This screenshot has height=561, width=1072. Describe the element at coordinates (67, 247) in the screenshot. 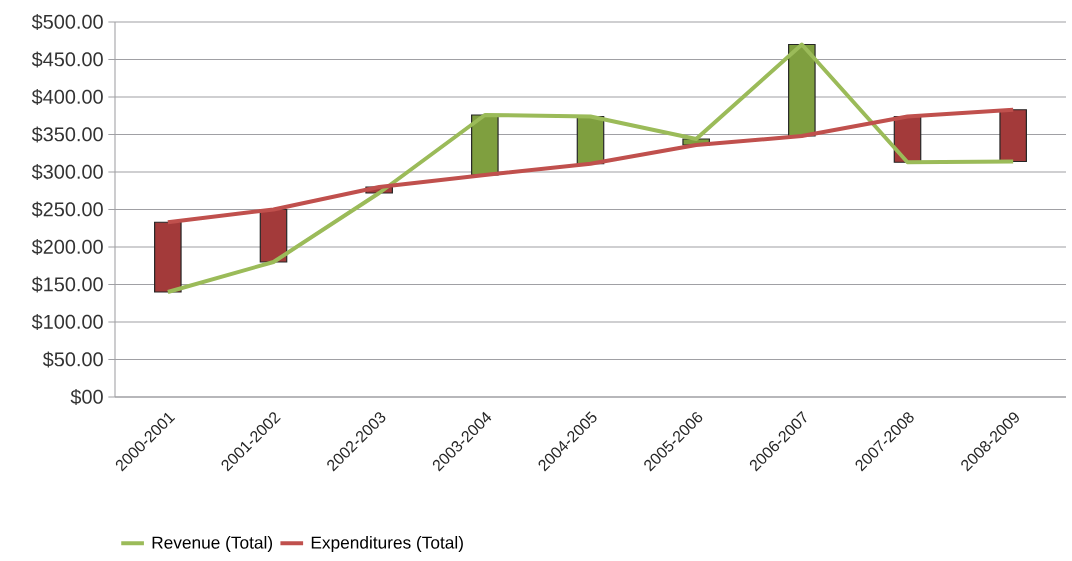

I see `y-tick-label: $200.00` at that location.